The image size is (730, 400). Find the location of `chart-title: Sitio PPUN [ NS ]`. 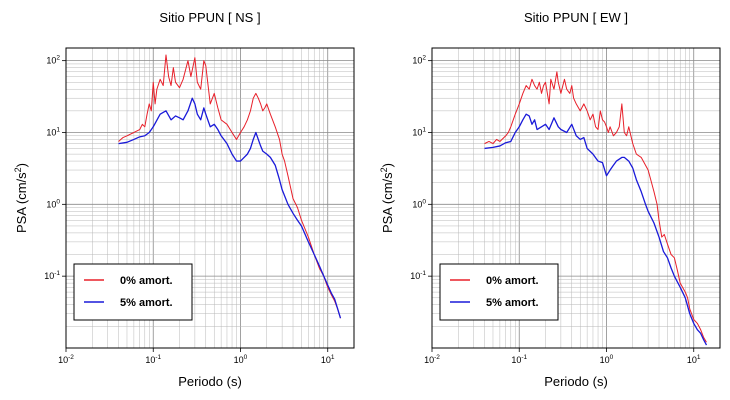

chart-title: Sitio PPUN [ NS ] is located at coordinates (209, 17).